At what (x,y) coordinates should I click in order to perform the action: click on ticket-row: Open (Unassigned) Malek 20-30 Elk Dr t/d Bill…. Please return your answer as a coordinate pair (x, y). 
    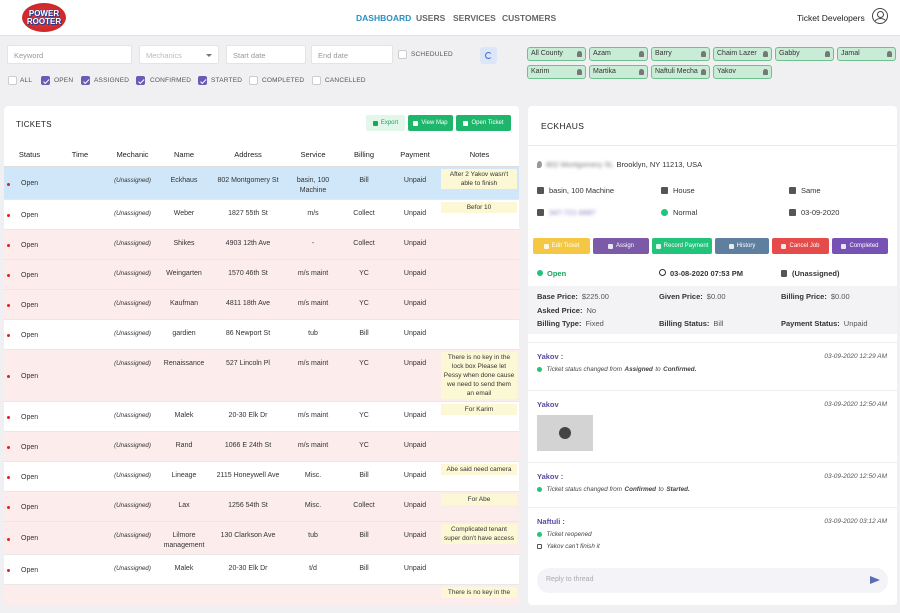
    Looking at the image, I should click on (261, 569).